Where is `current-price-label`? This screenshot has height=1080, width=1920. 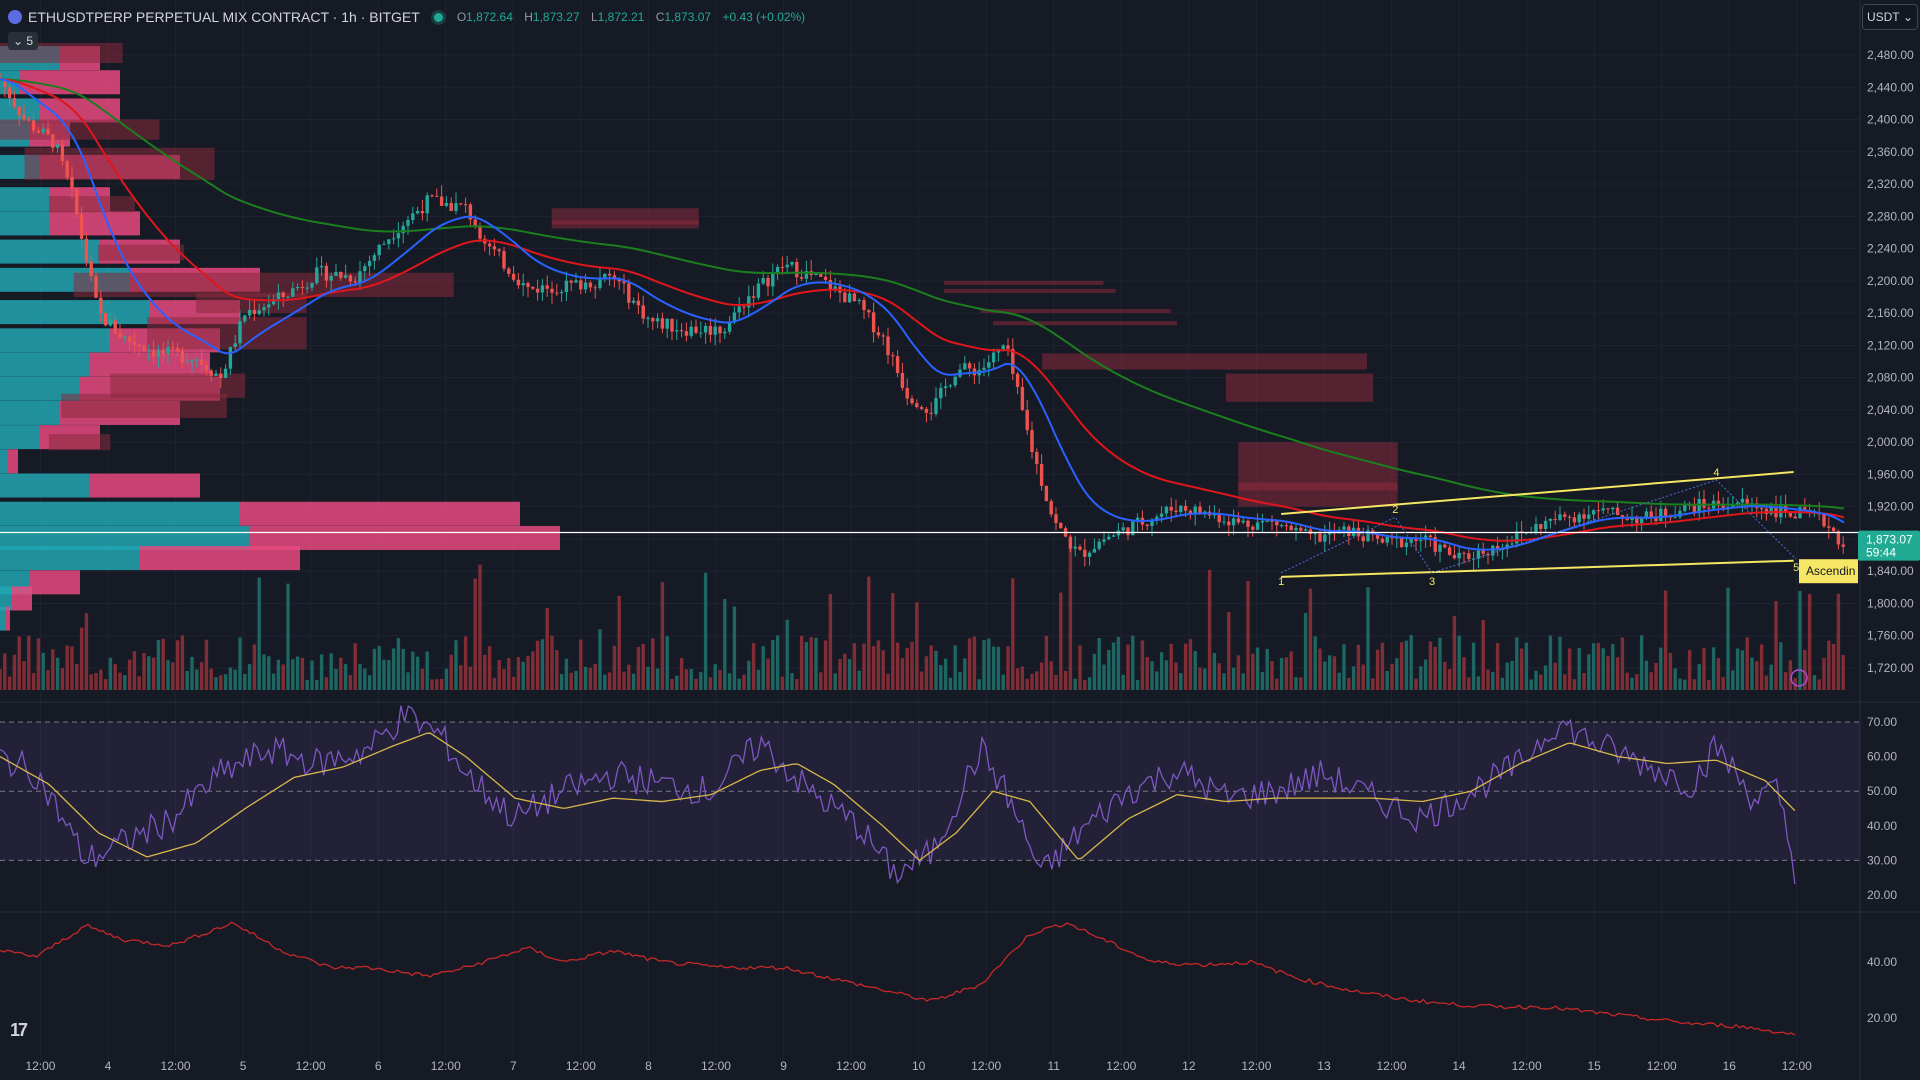 current-price-label is located at coordinates (1889, 545).